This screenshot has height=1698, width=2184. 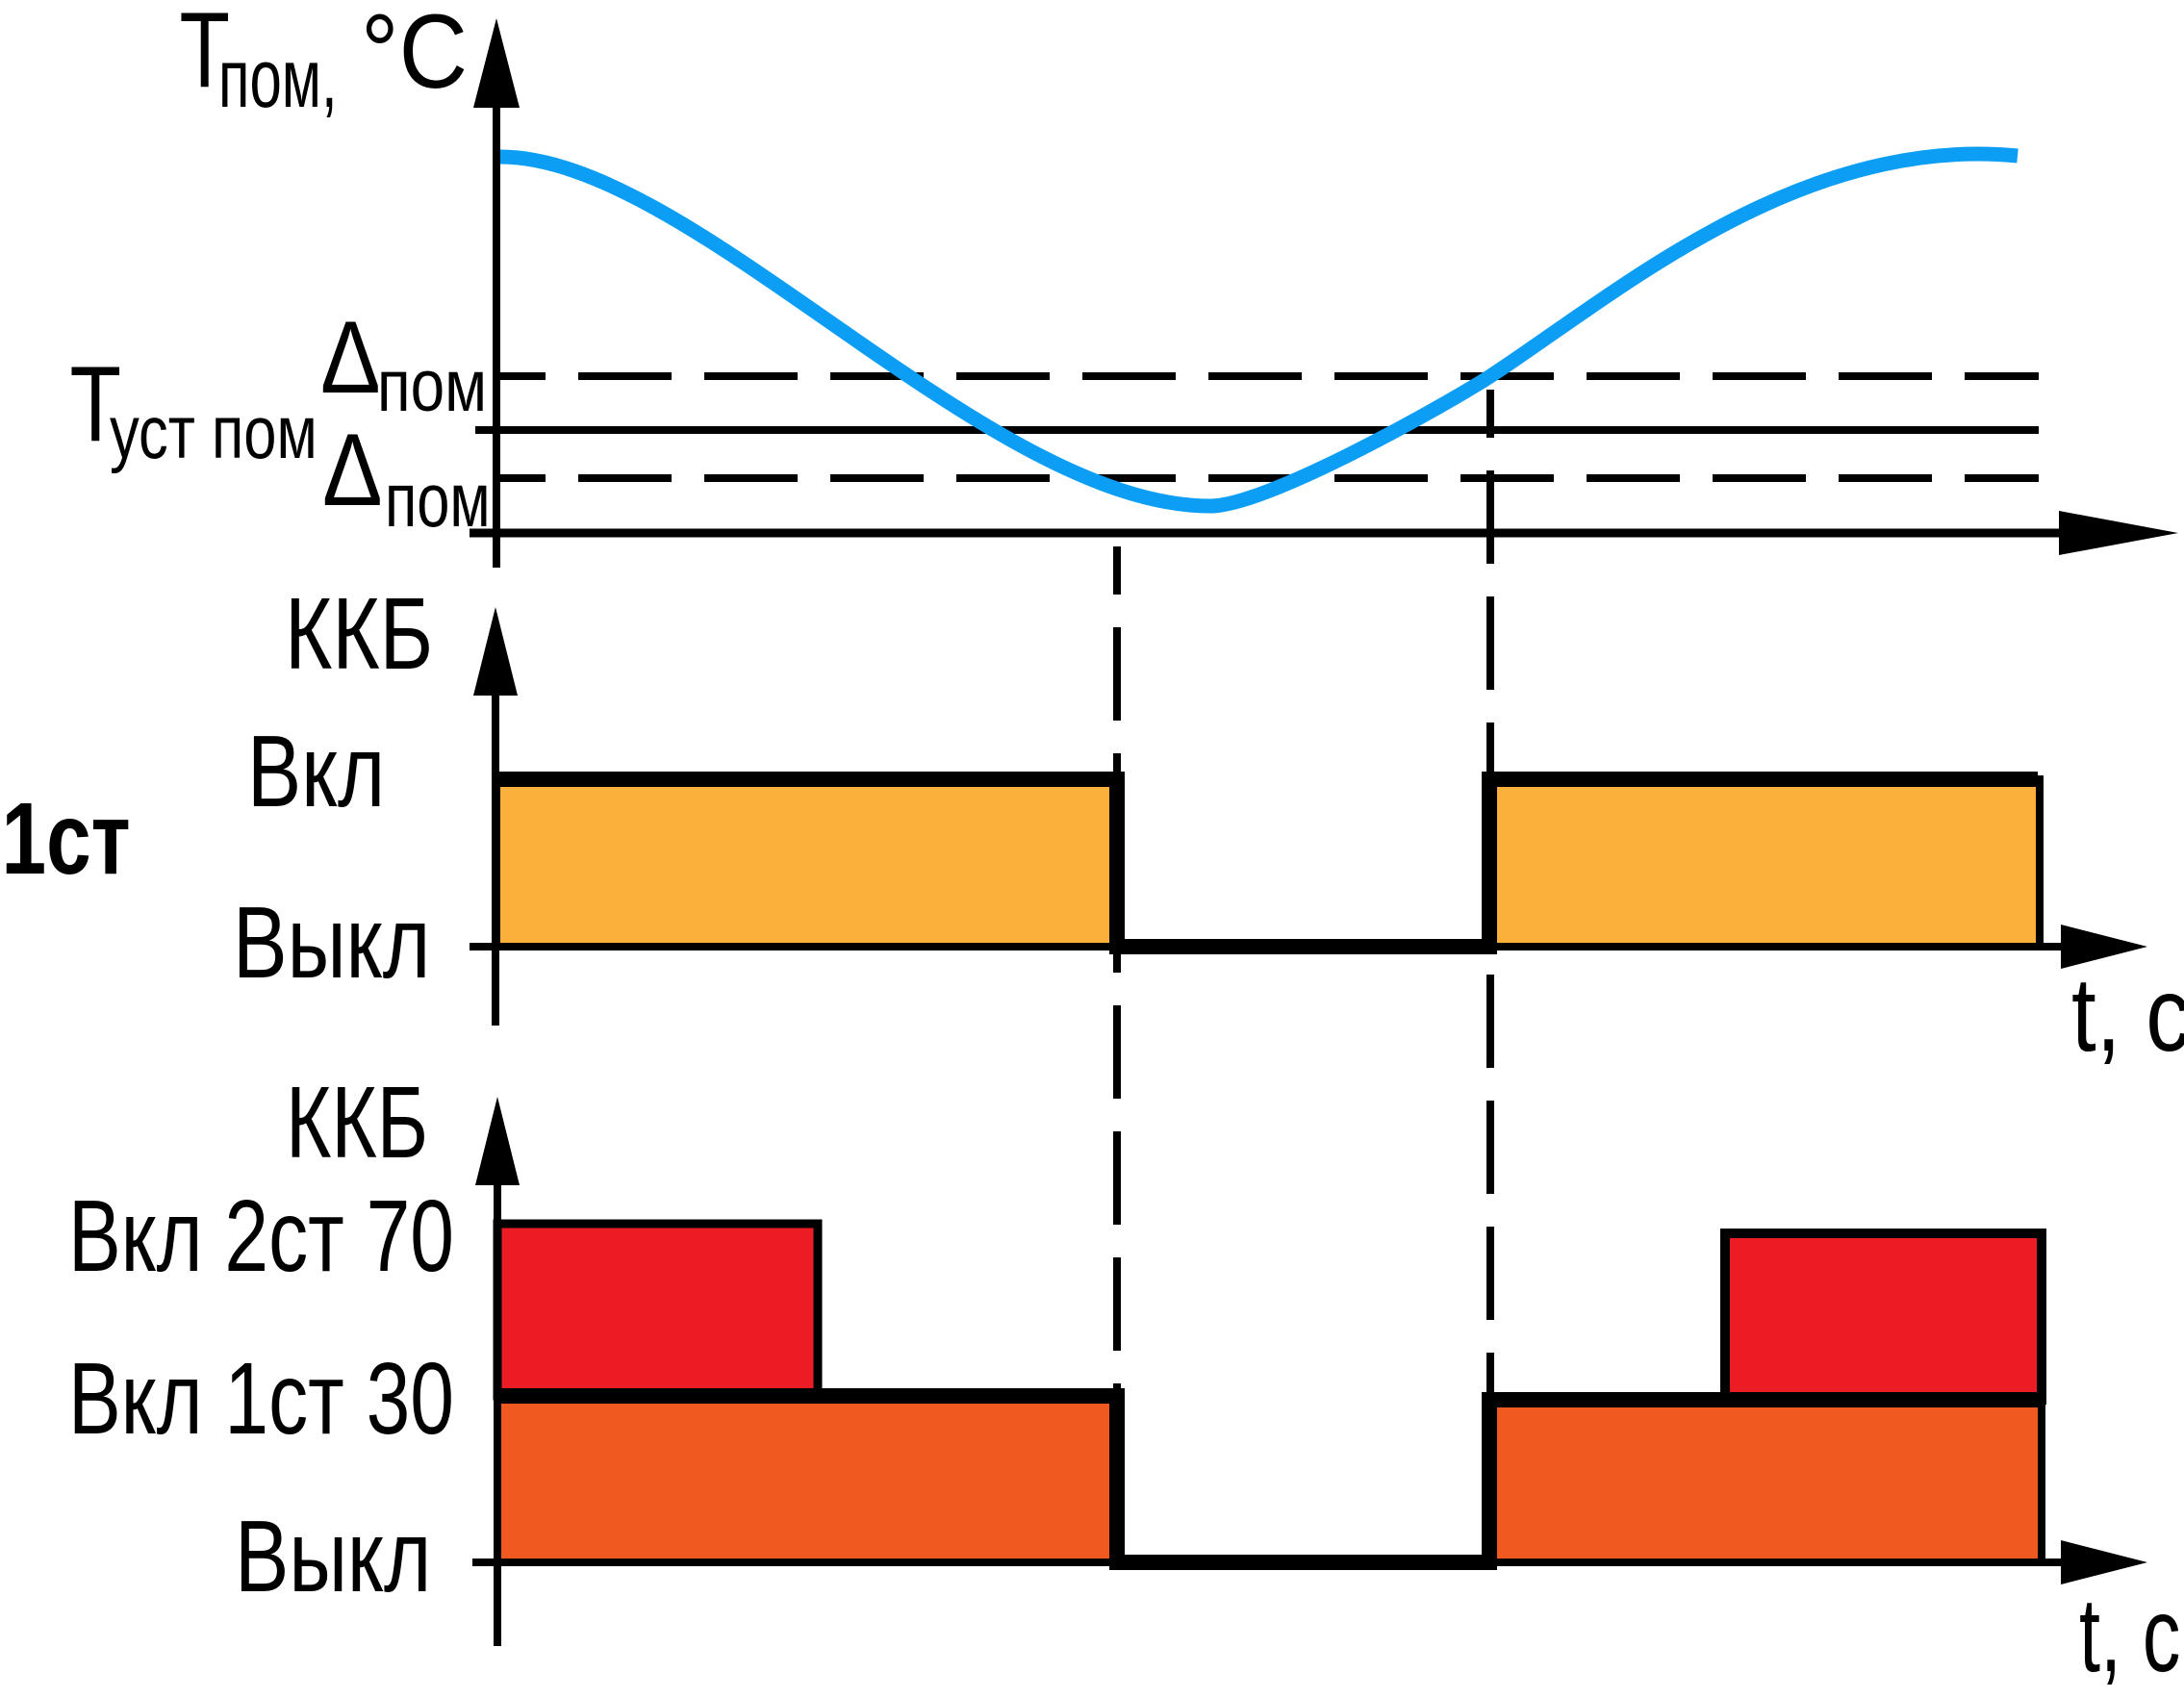 What do you see at coordinates (67, 840) in the screenshot?
I see `svg-text: 1ст` at bounding box center [67, 840].